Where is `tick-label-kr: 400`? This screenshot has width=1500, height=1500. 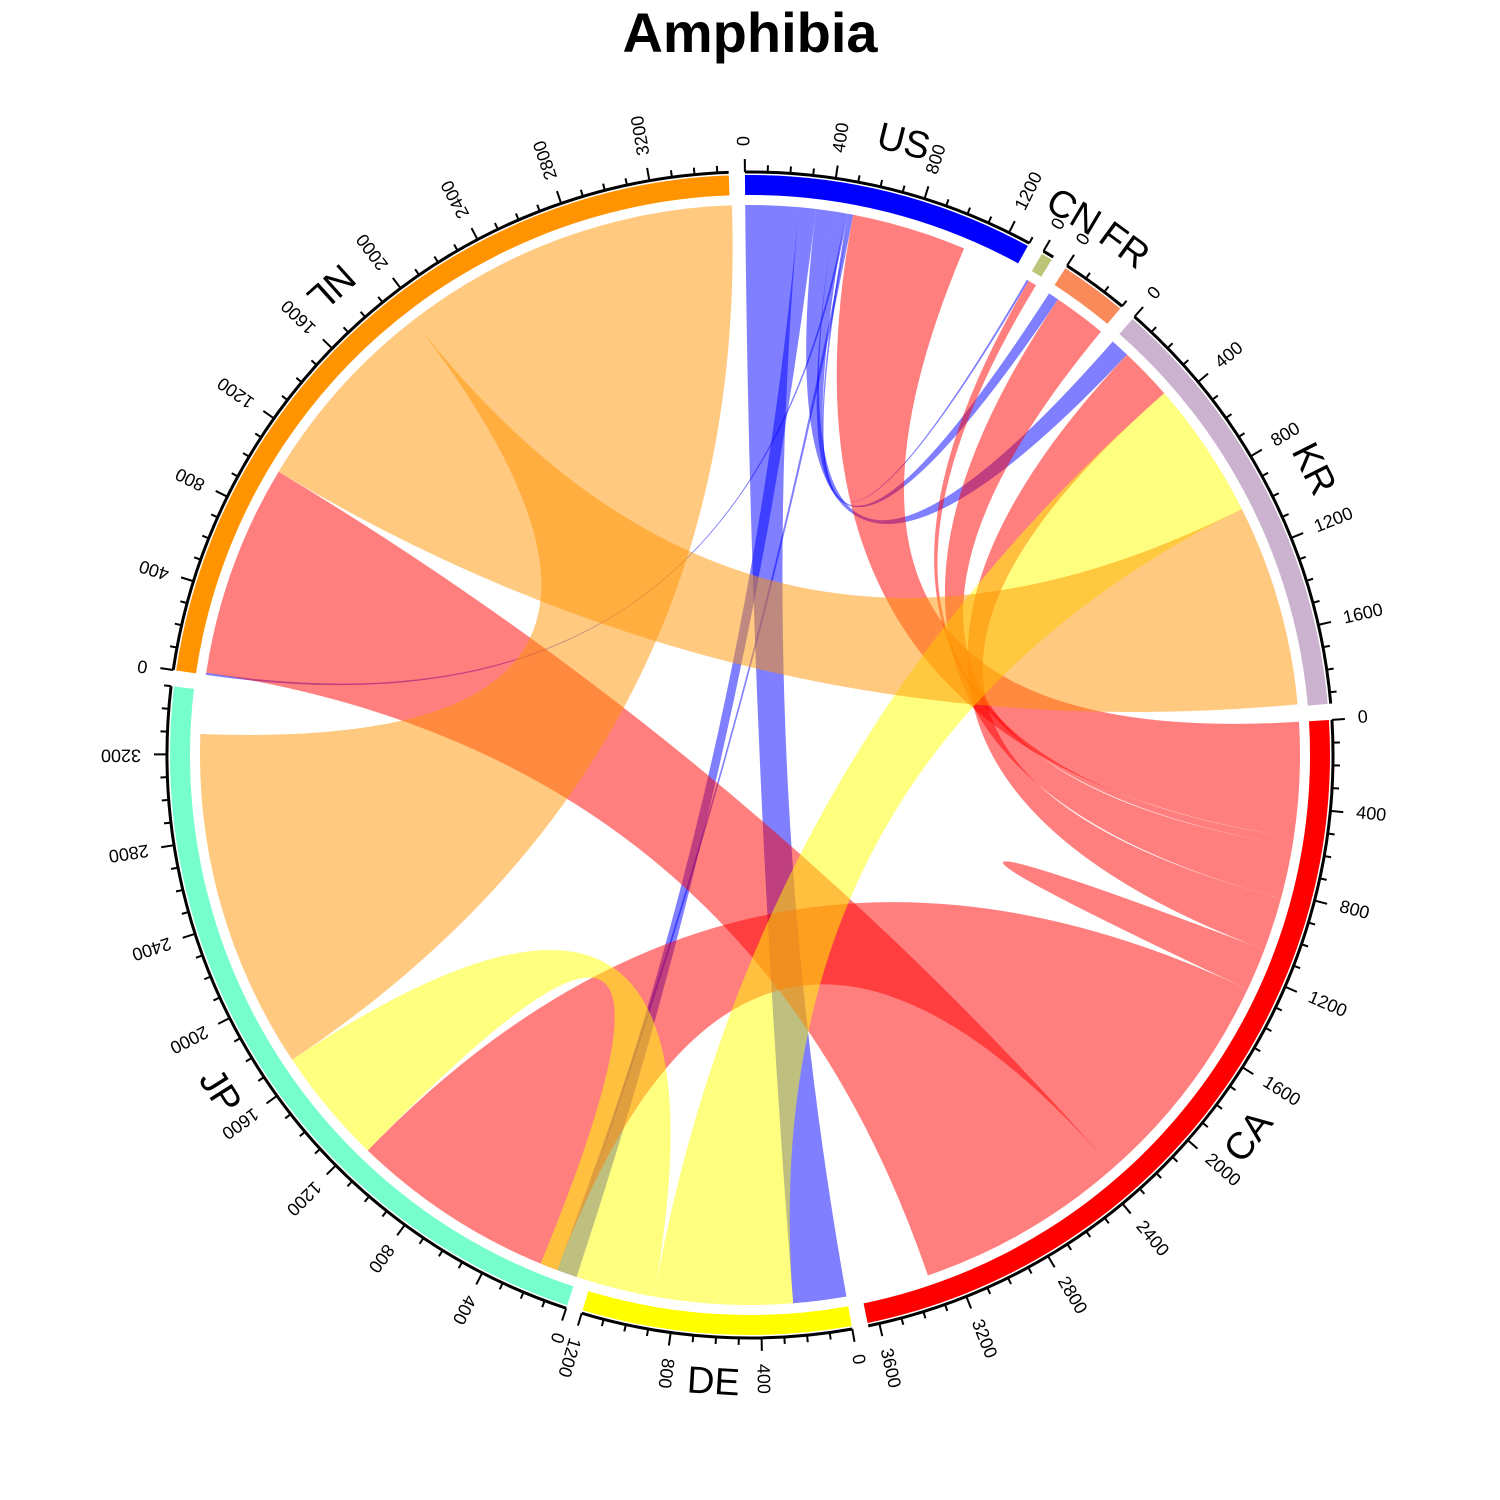
tick-label-kr: 400 is located at coordinates (1229, 354).